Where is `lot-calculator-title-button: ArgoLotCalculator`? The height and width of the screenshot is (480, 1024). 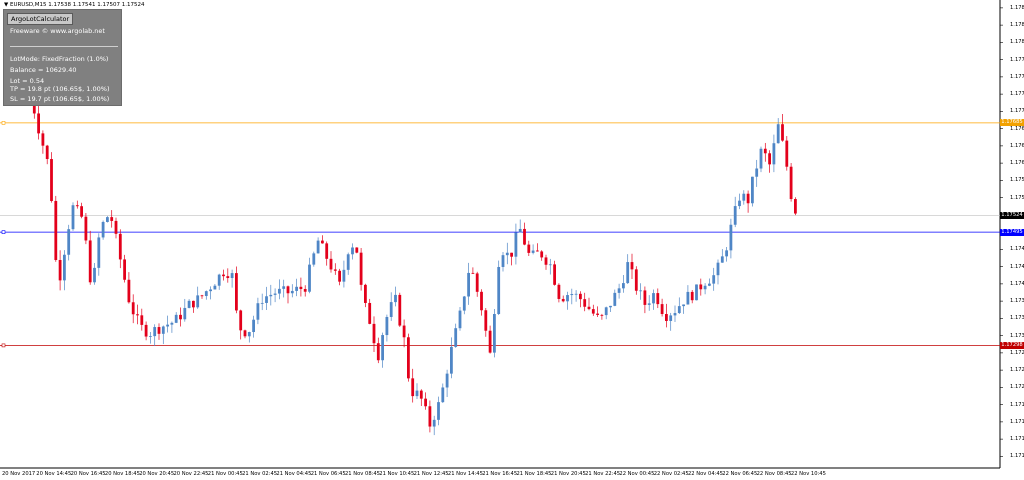 lot-calculator-title-button: ArgoLotCalculator is located at coordinates (40, 19).